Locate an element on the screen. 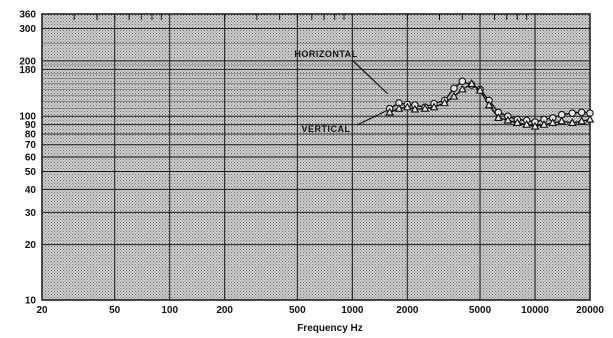 The width and height of the screenshot is (613, 338). x-axis-ticks: 20 50 100 200 500 1000 2000 5000 10000 20000 is located at coordinates (320, 310).